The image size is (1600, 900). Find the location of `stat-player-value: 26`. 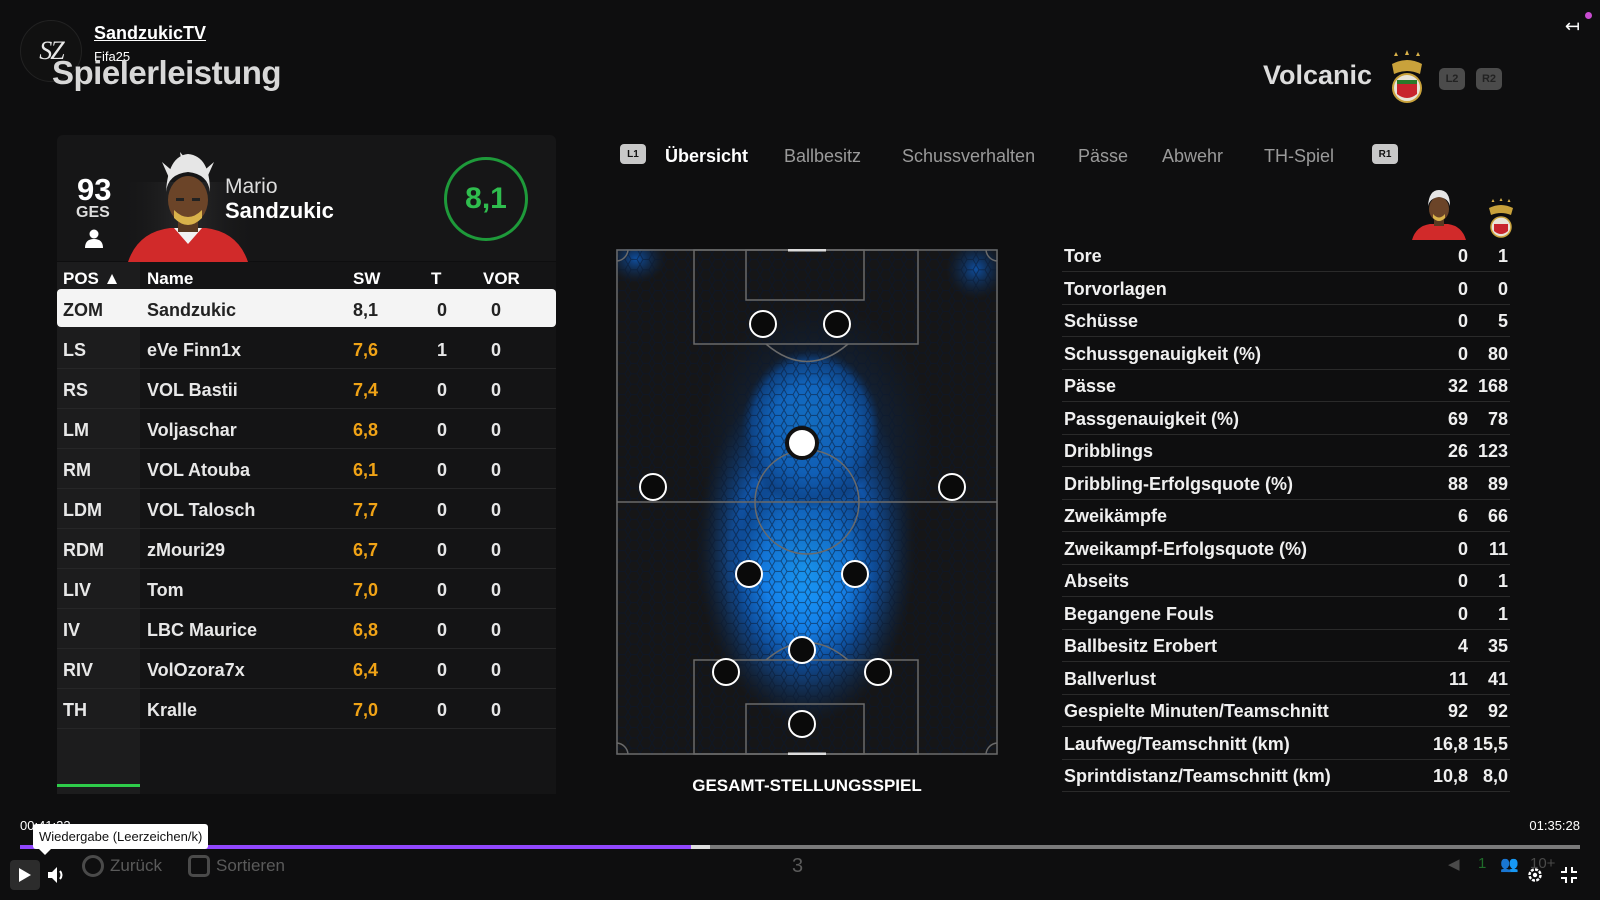

stat-player-value: 26 is located at coordinates (1457, 451).